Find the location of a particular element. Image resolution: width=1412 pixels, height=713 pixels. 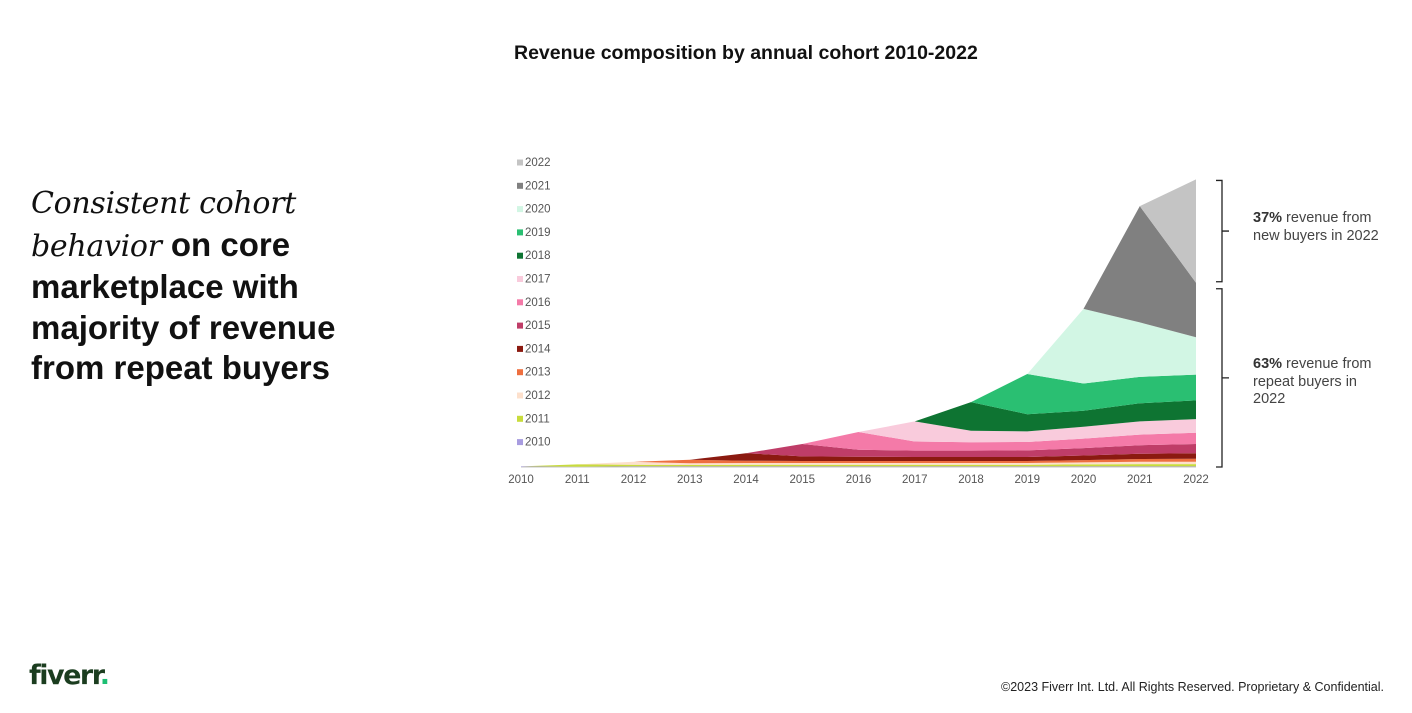

annotation-repeat-buyers: 63% revenue from repeat buyers in 2022 is located at coordinates (1323, 382).